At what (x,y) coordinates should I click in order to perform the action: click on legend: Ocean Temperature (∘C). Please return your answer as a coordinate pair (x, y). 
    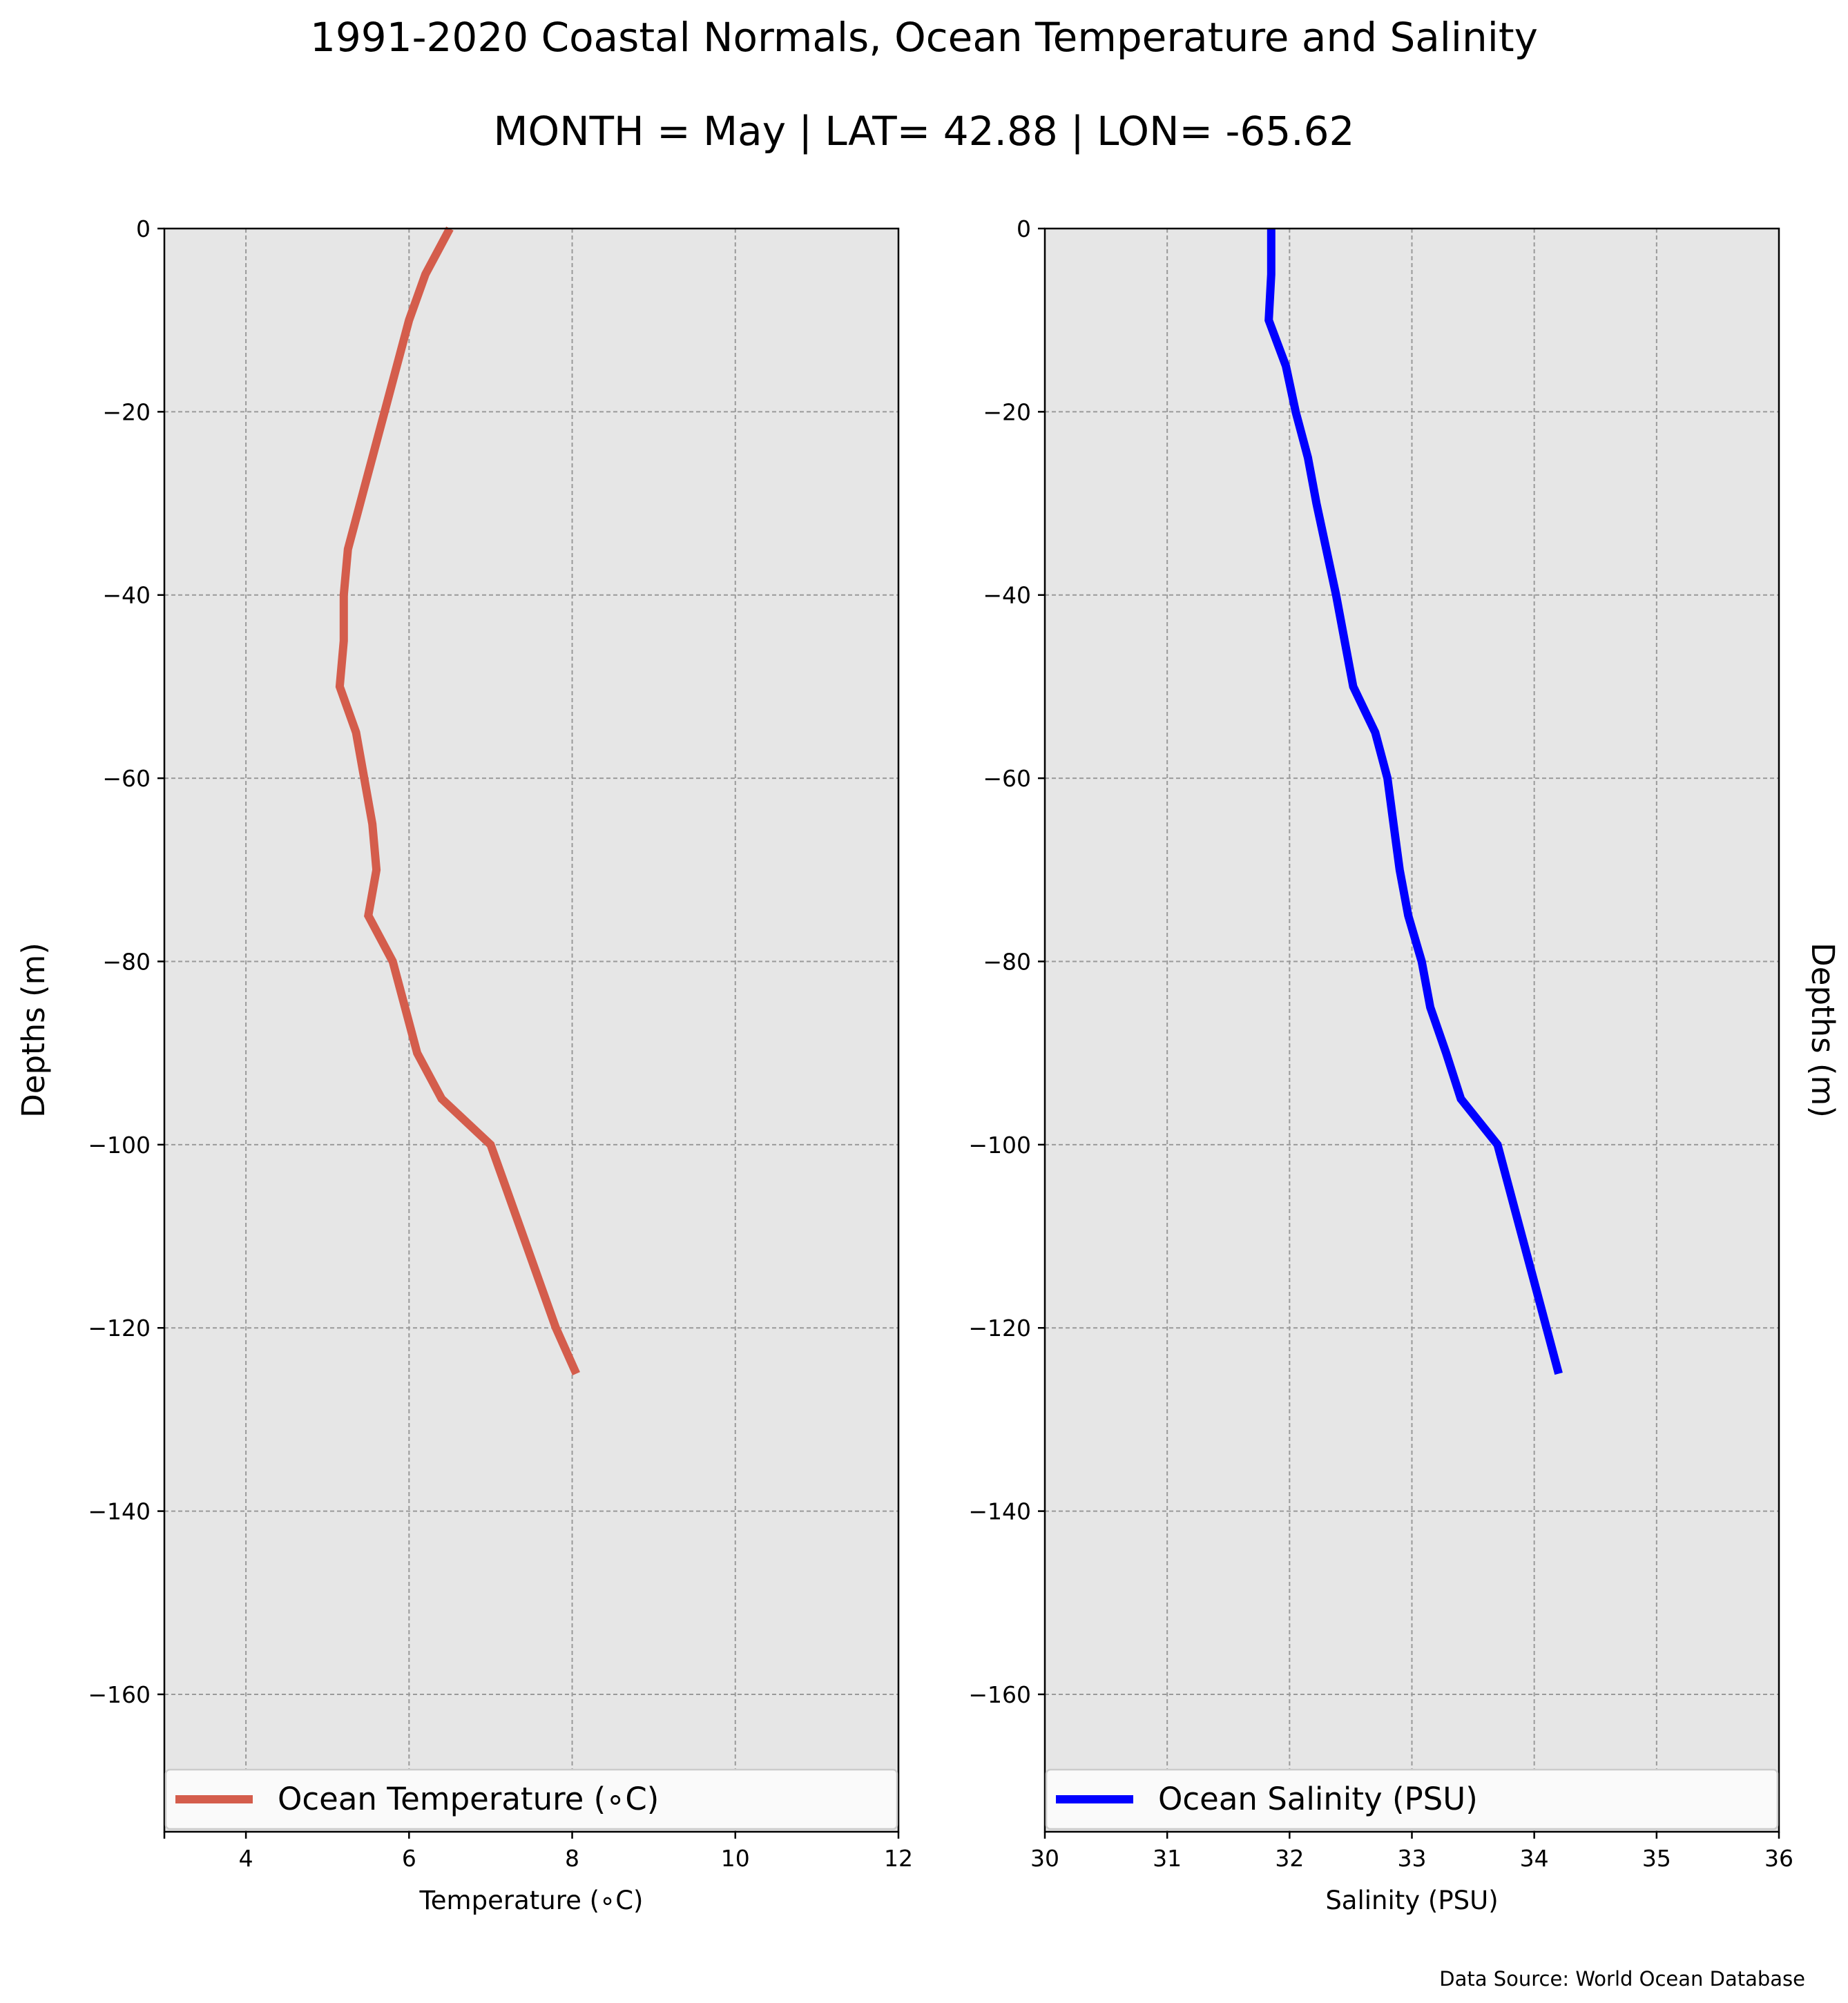
    Looking at the image, I should click on (531, 1799).